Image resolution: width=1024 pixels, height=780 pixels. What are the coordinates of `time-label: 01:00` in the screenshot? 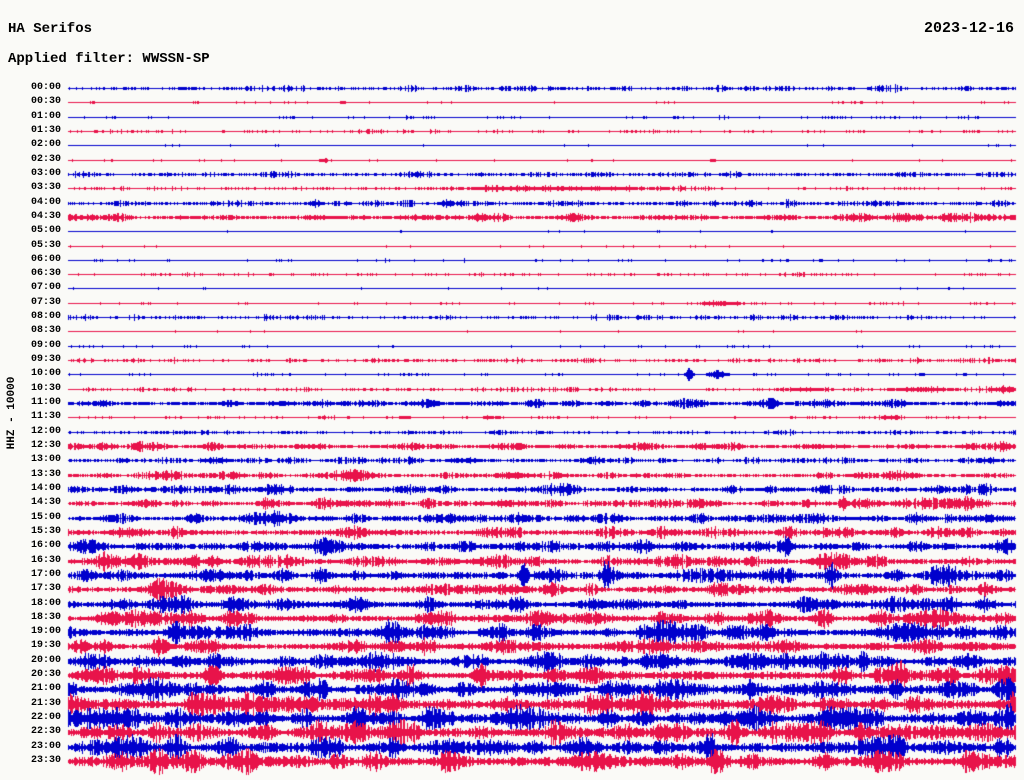 It's located at (45, 116).